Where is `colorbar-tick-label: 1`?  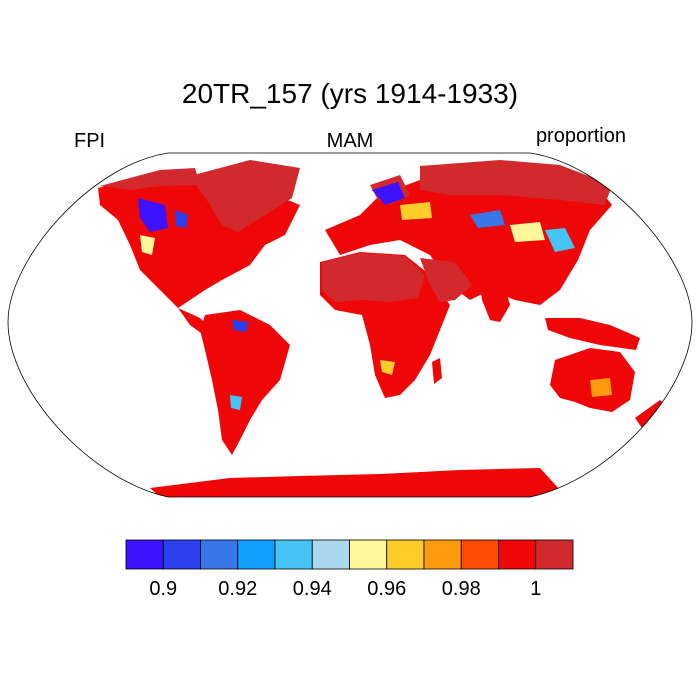 colorbar-tick-label: 1 is located at coordinates (535, 589).